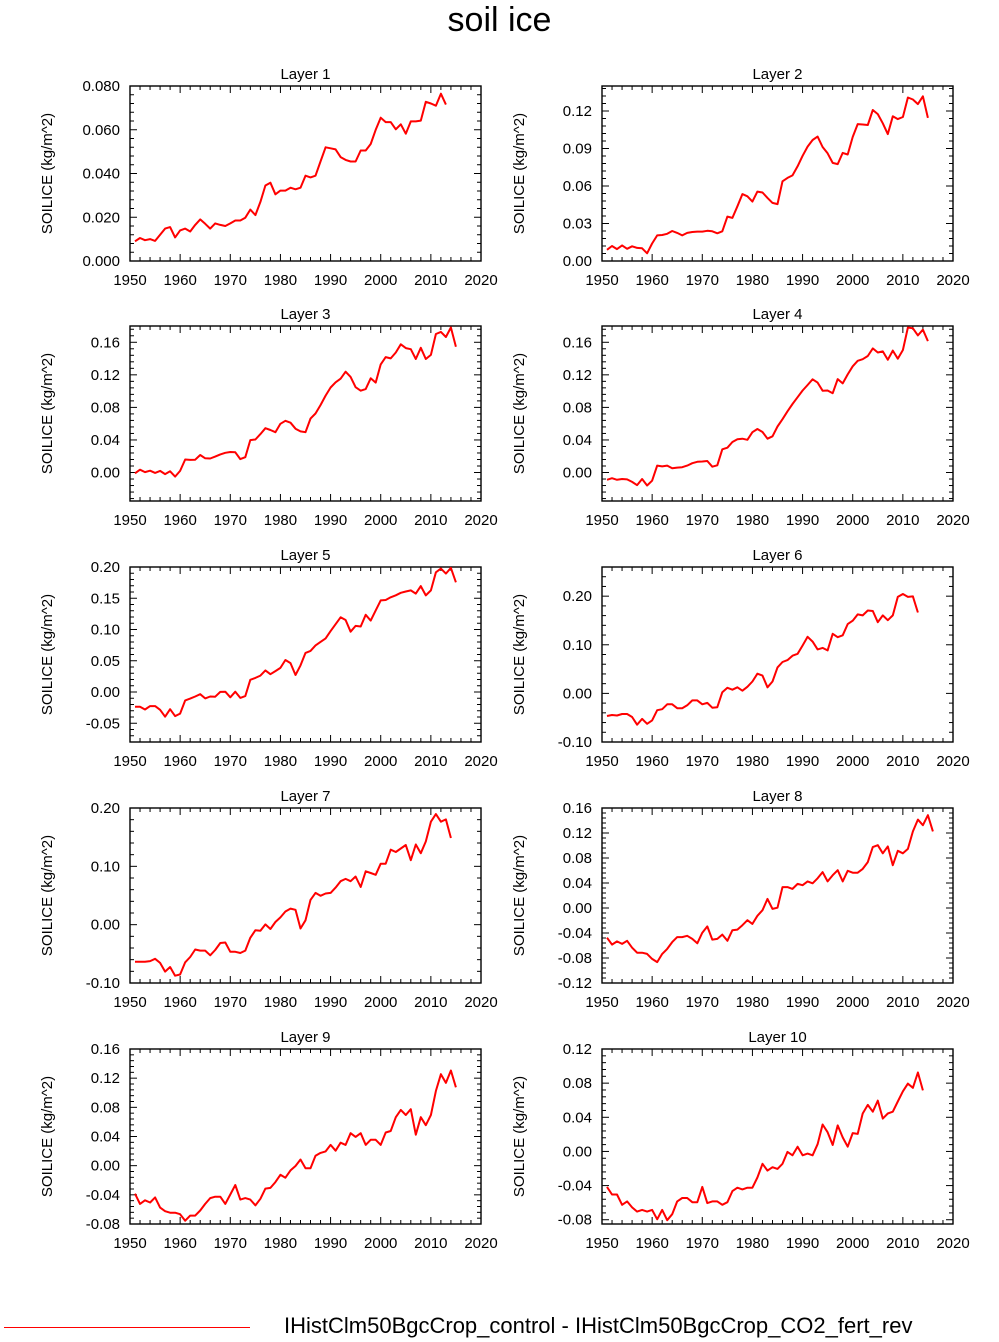  Describe the element at coordinates (101, 86) in the screenshot. I see `y-tick-label: 0.080` at that location.